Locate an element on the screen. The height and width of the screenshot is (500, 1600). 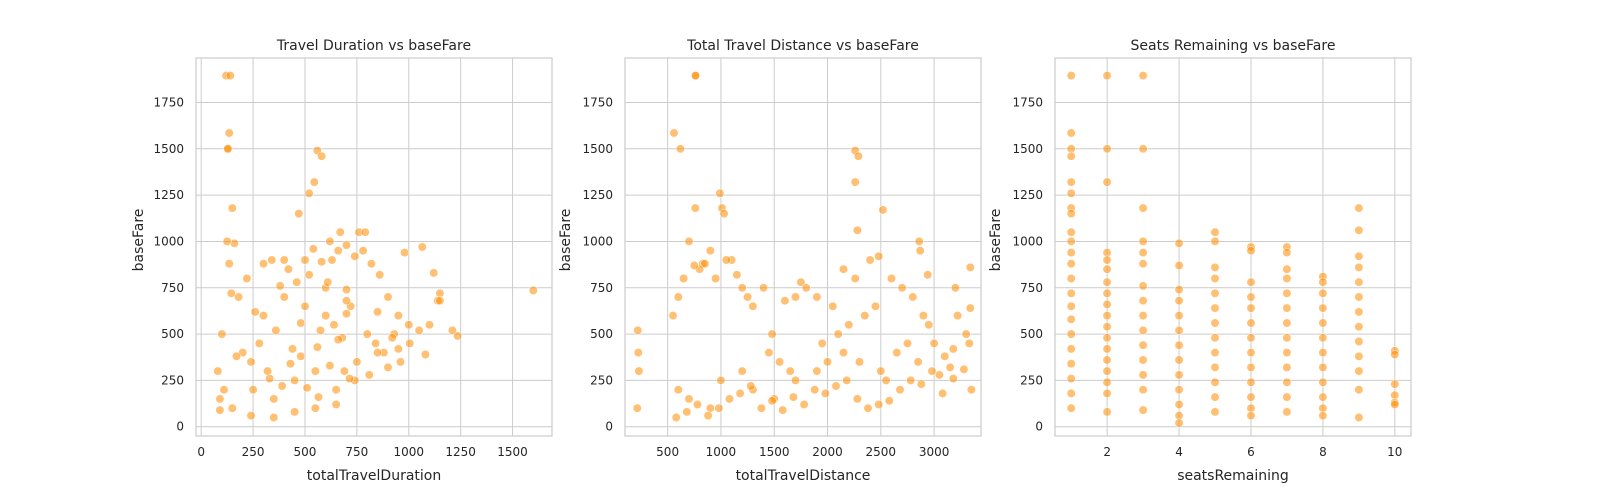
y-tick-label: 1750 is located at coordinates (1027, 102).